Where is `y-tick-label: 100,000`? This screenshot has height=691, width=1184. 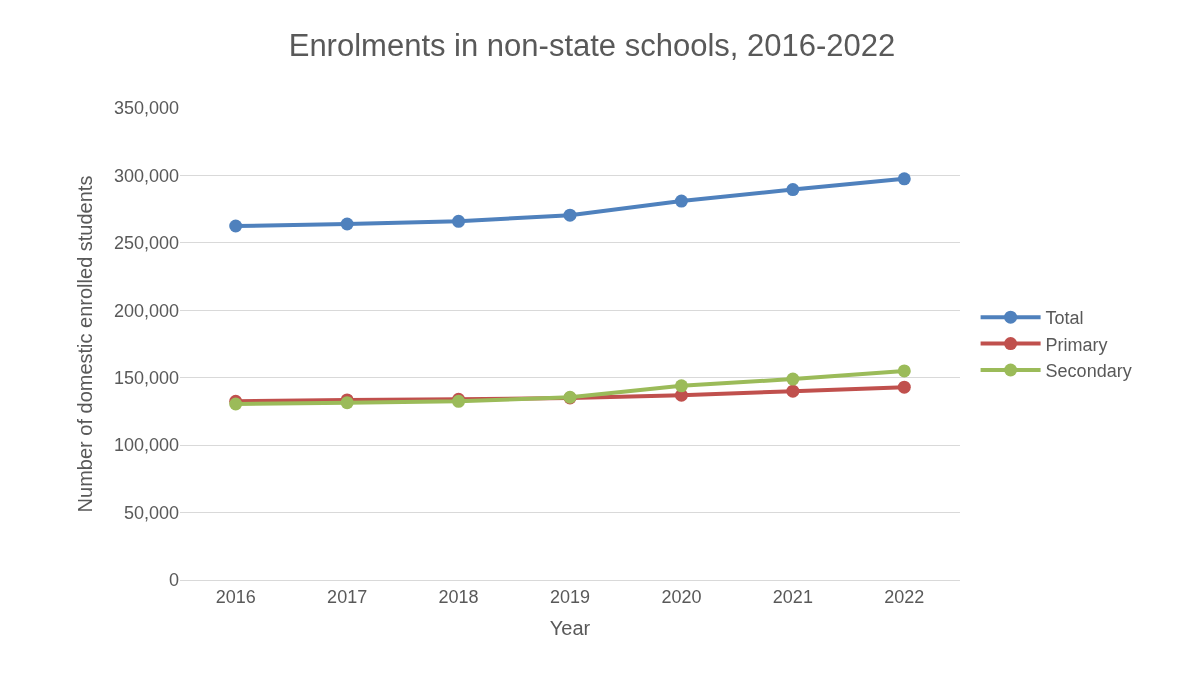 y-tick-label: 100,000 is located at coordinates (146, 445).